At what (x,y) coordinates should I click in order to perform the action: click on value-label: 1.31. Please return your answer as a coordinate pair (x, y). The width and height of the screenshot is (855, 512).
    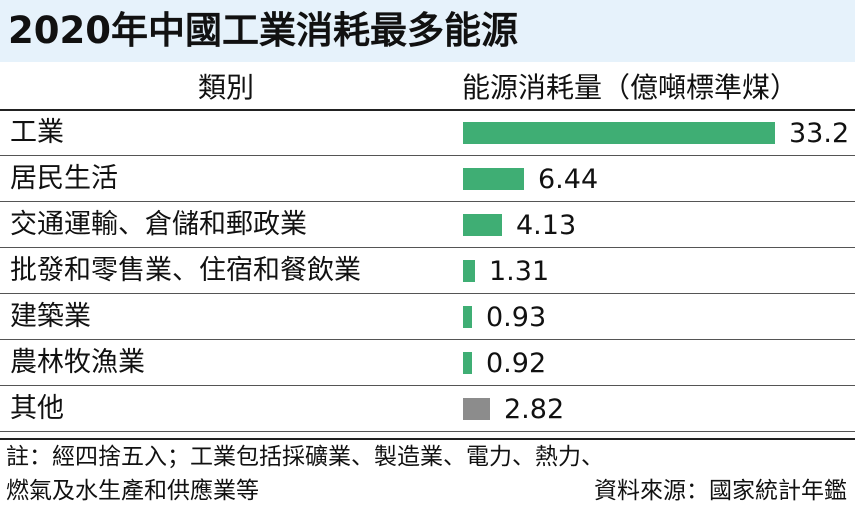
    Looking at the image, I should click on (519, 271).